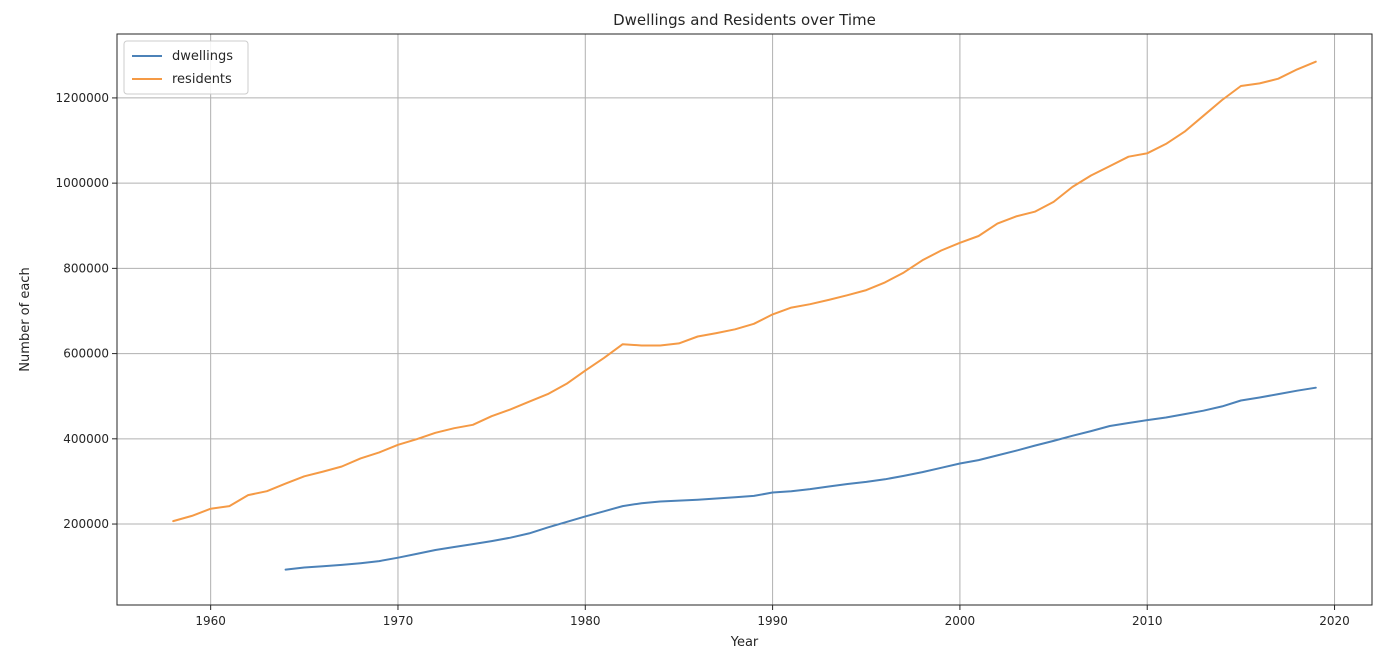 Image resolution: width=1388 pixels, height=668 pixels. Describe the element at coordinates (1147, 621) in the screenshot. I see `x-tick-label: 2010` at that location.